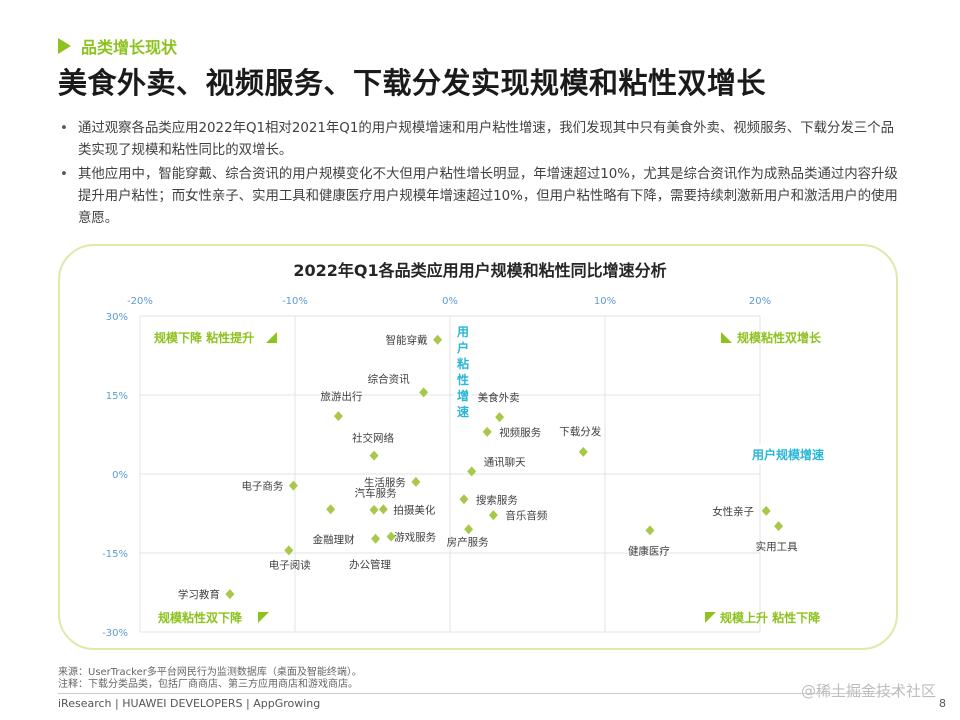 The image size is (960, 720). Describe the element at coordinates (407, 340) in the screenshot. I see `point-label: 智能穿戴` at that location.